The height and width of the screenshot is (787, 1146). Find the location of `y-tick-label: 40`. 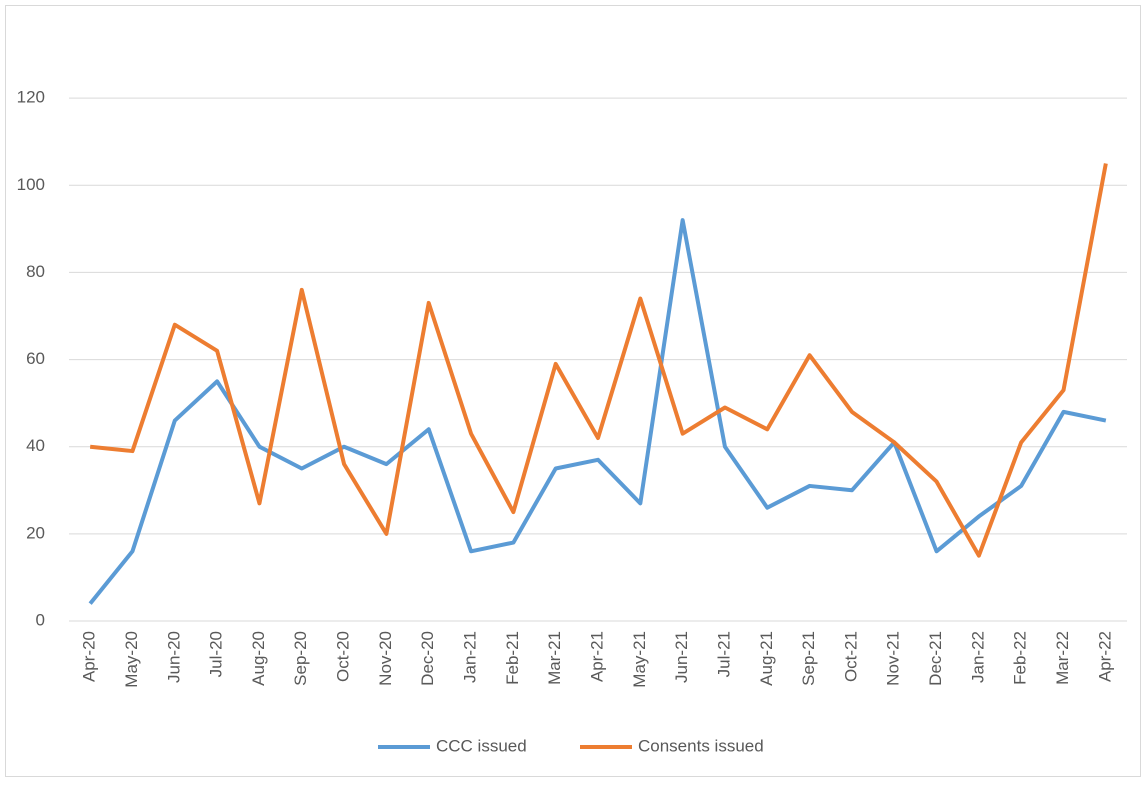

y-tick-label: 40 is located at coordinates (35, 445).